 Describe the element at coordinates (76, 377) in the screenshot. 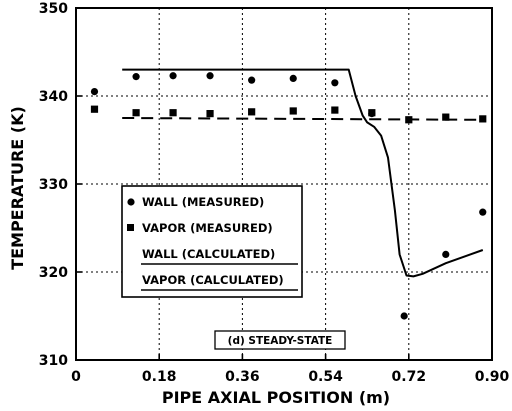

I see `x-tick-label: 0` at that location.